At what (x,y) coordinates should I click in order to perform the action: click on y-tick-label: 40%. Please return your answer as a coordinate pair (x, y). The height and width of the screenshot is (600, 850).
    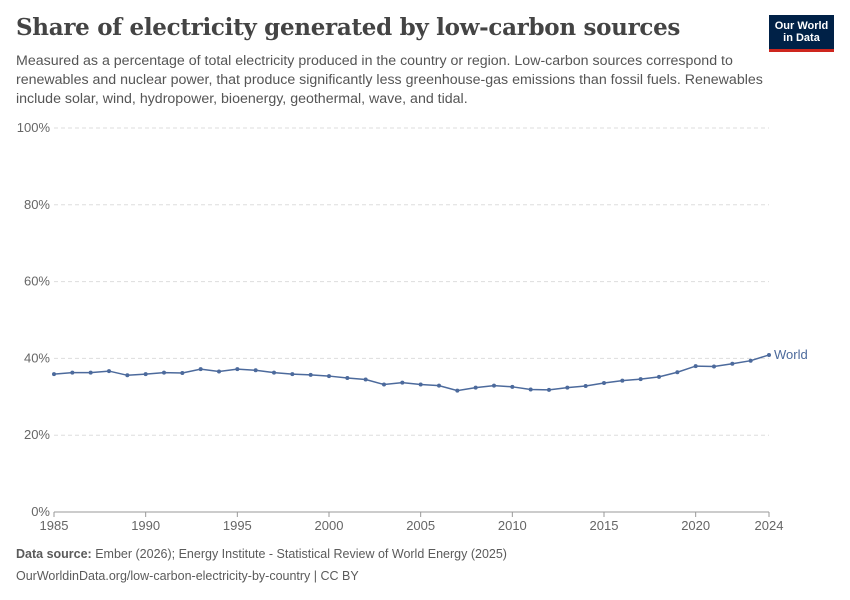
    Looking at the image, I should click on (37, 357).